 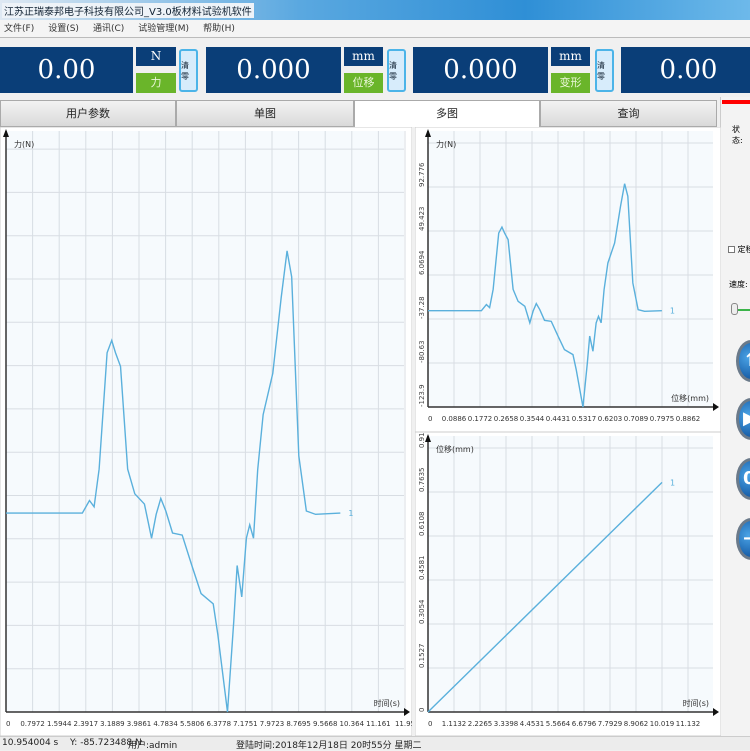 I want to click on y-tick-label: -37.28, so click(x=422, y=307).